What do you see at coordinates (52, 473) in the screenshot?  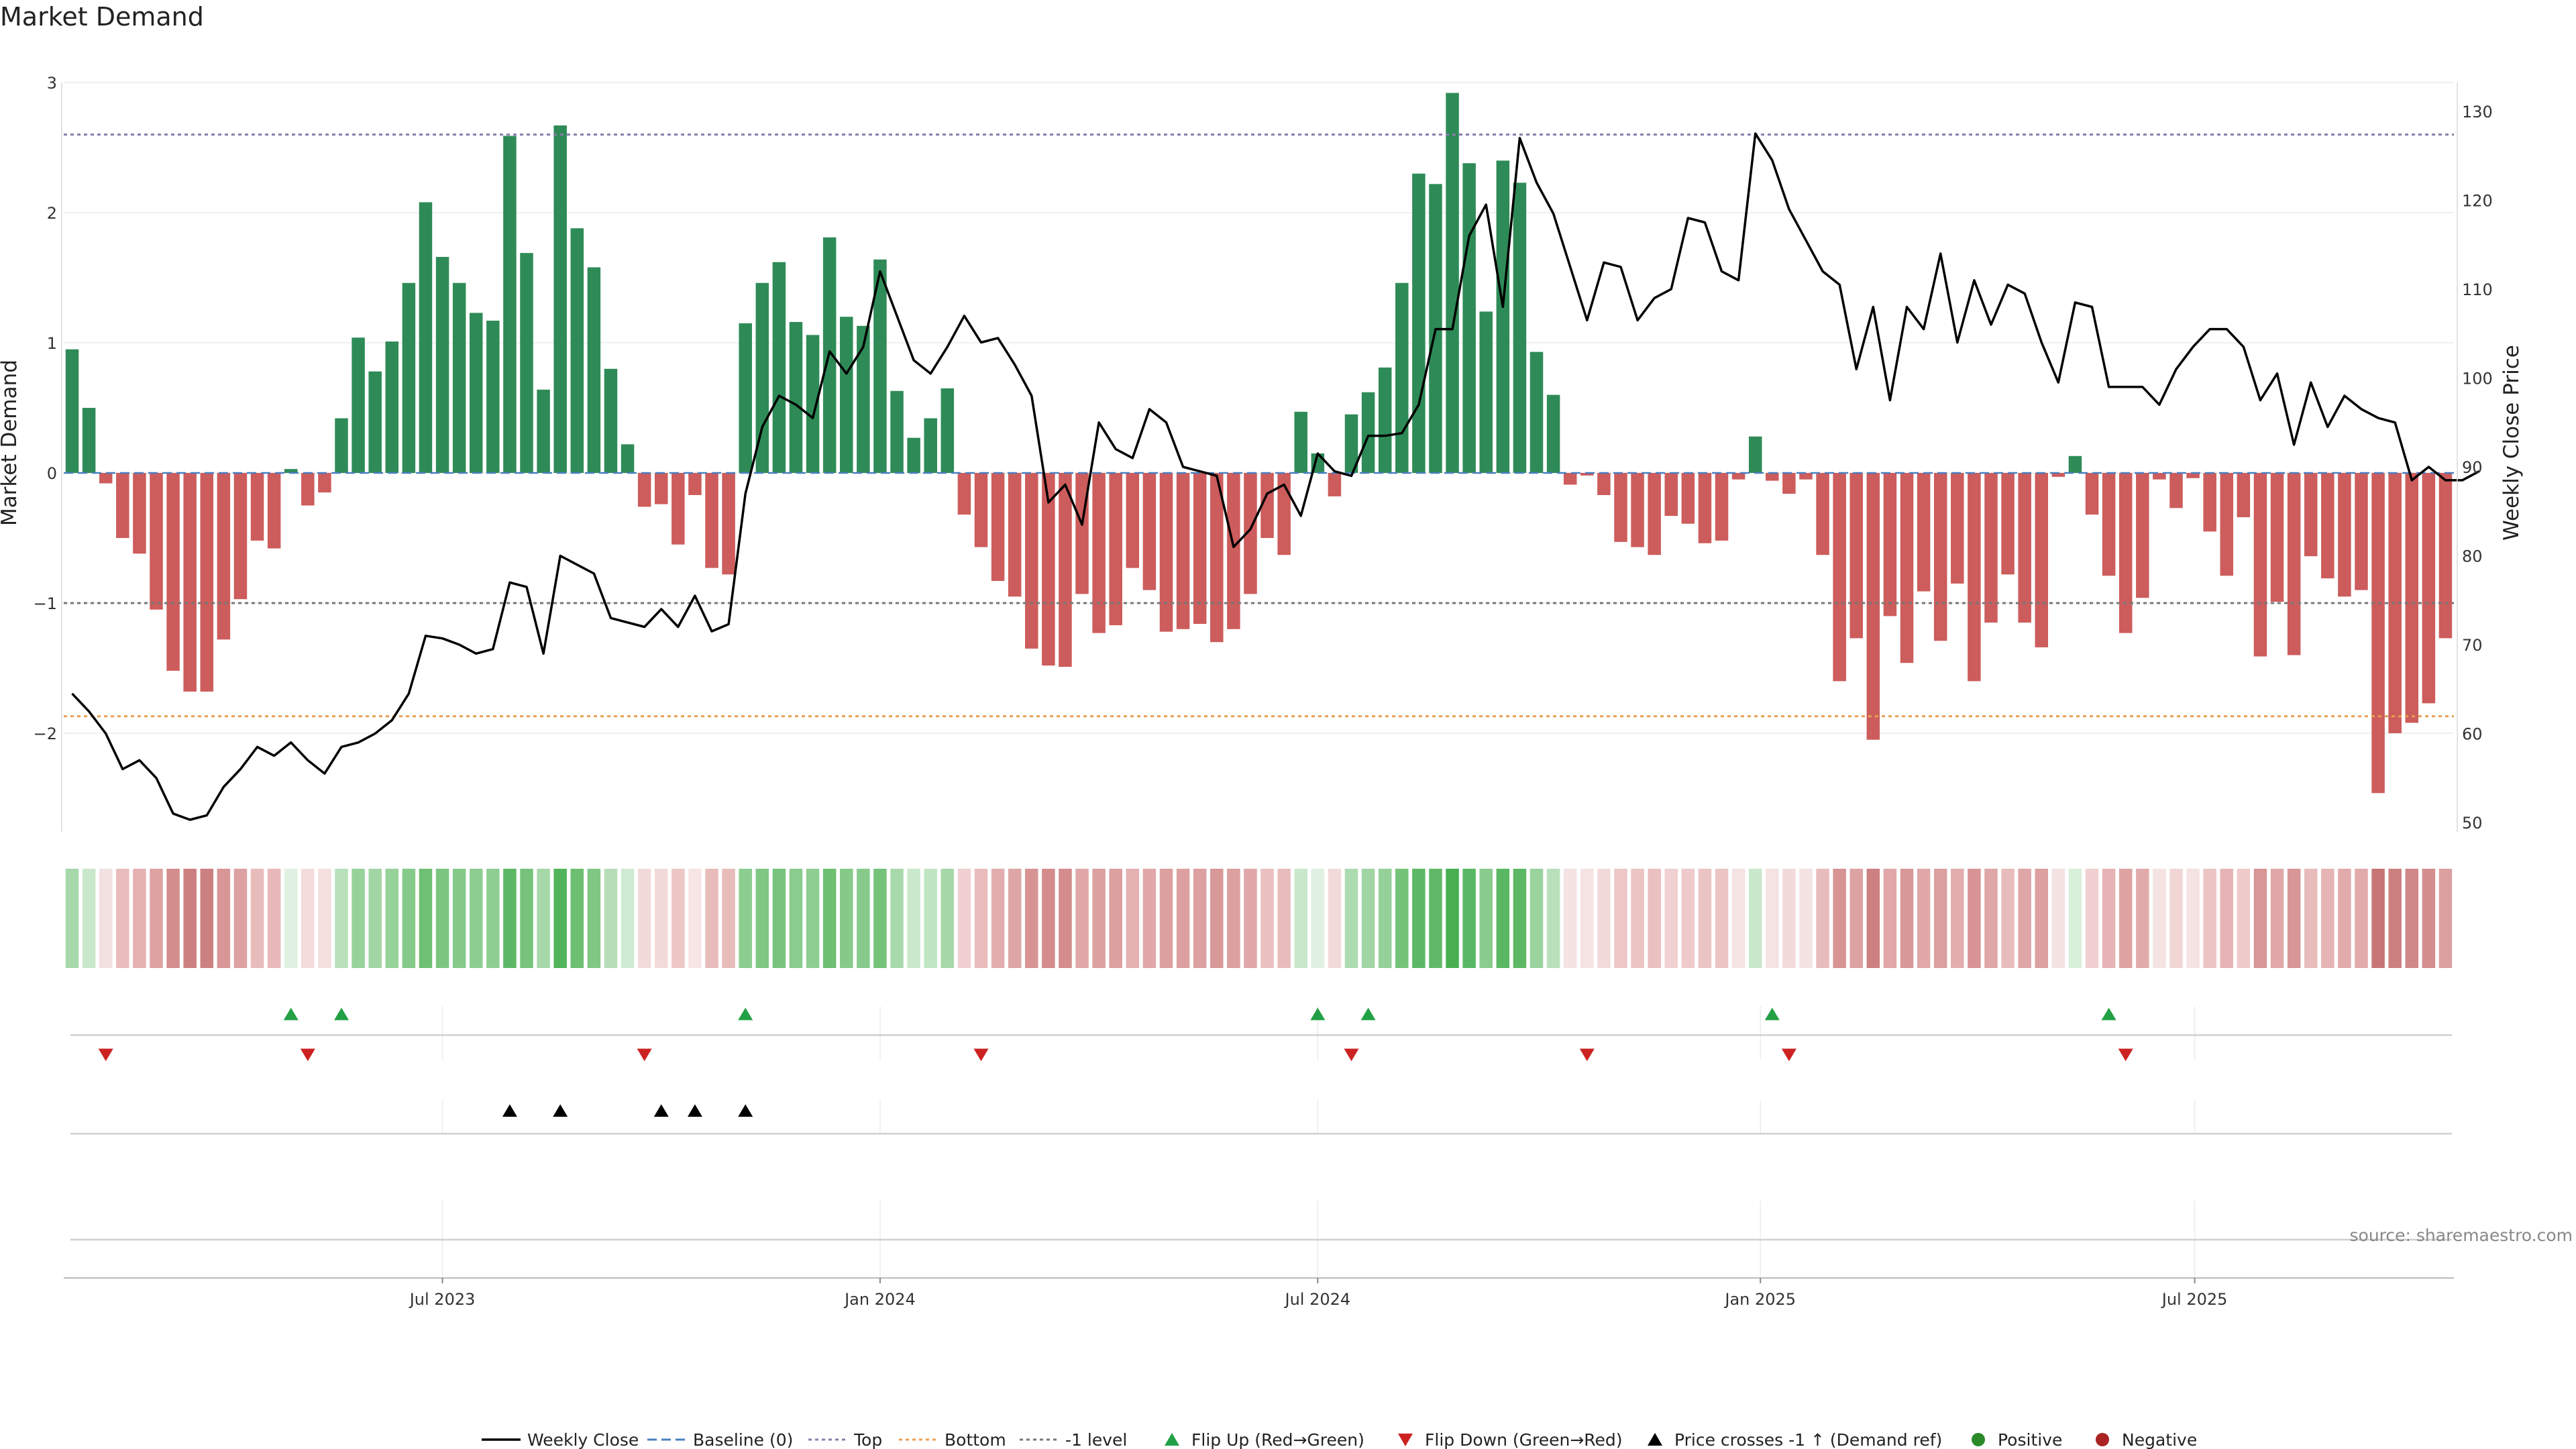 I see `y-tick-label: 0` at bounding box center [52, 473].